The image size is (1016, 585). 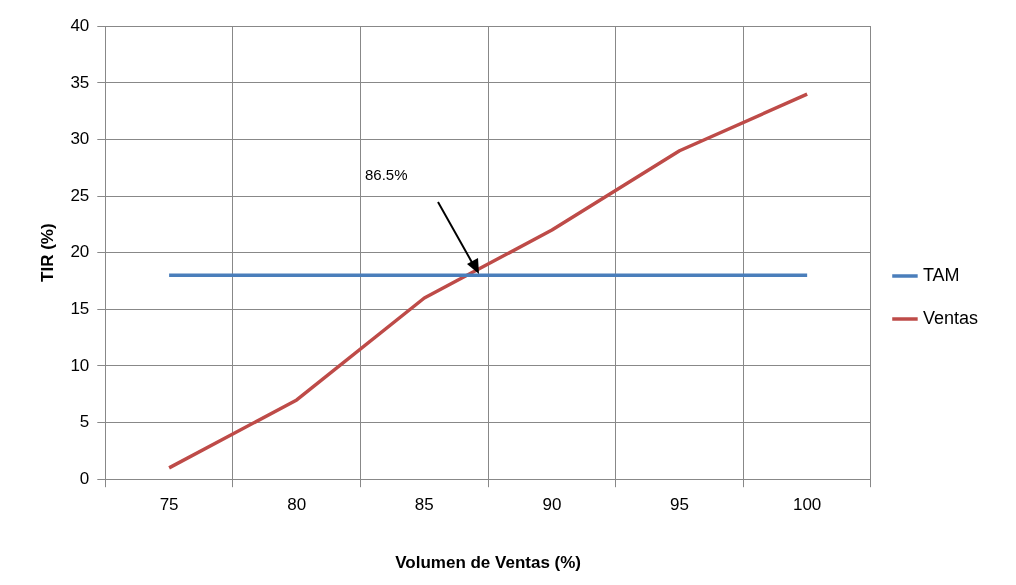 I want to click on y-axis-title: TIR (%), so click(x=47, y=252).